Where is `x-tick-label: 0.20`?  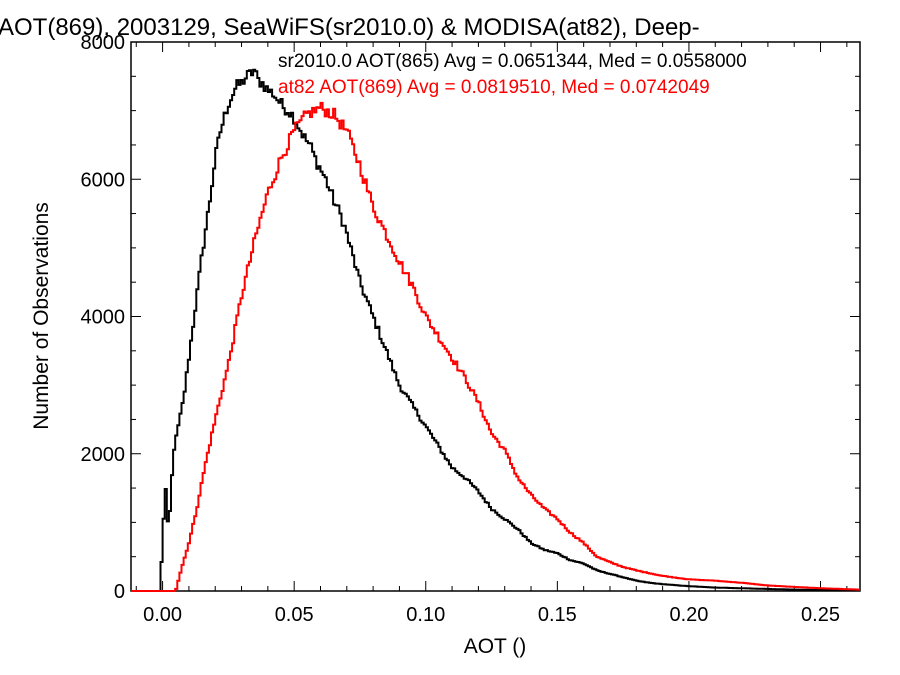 x-tick-label: 0.20 is located at coordinates (688, 615).